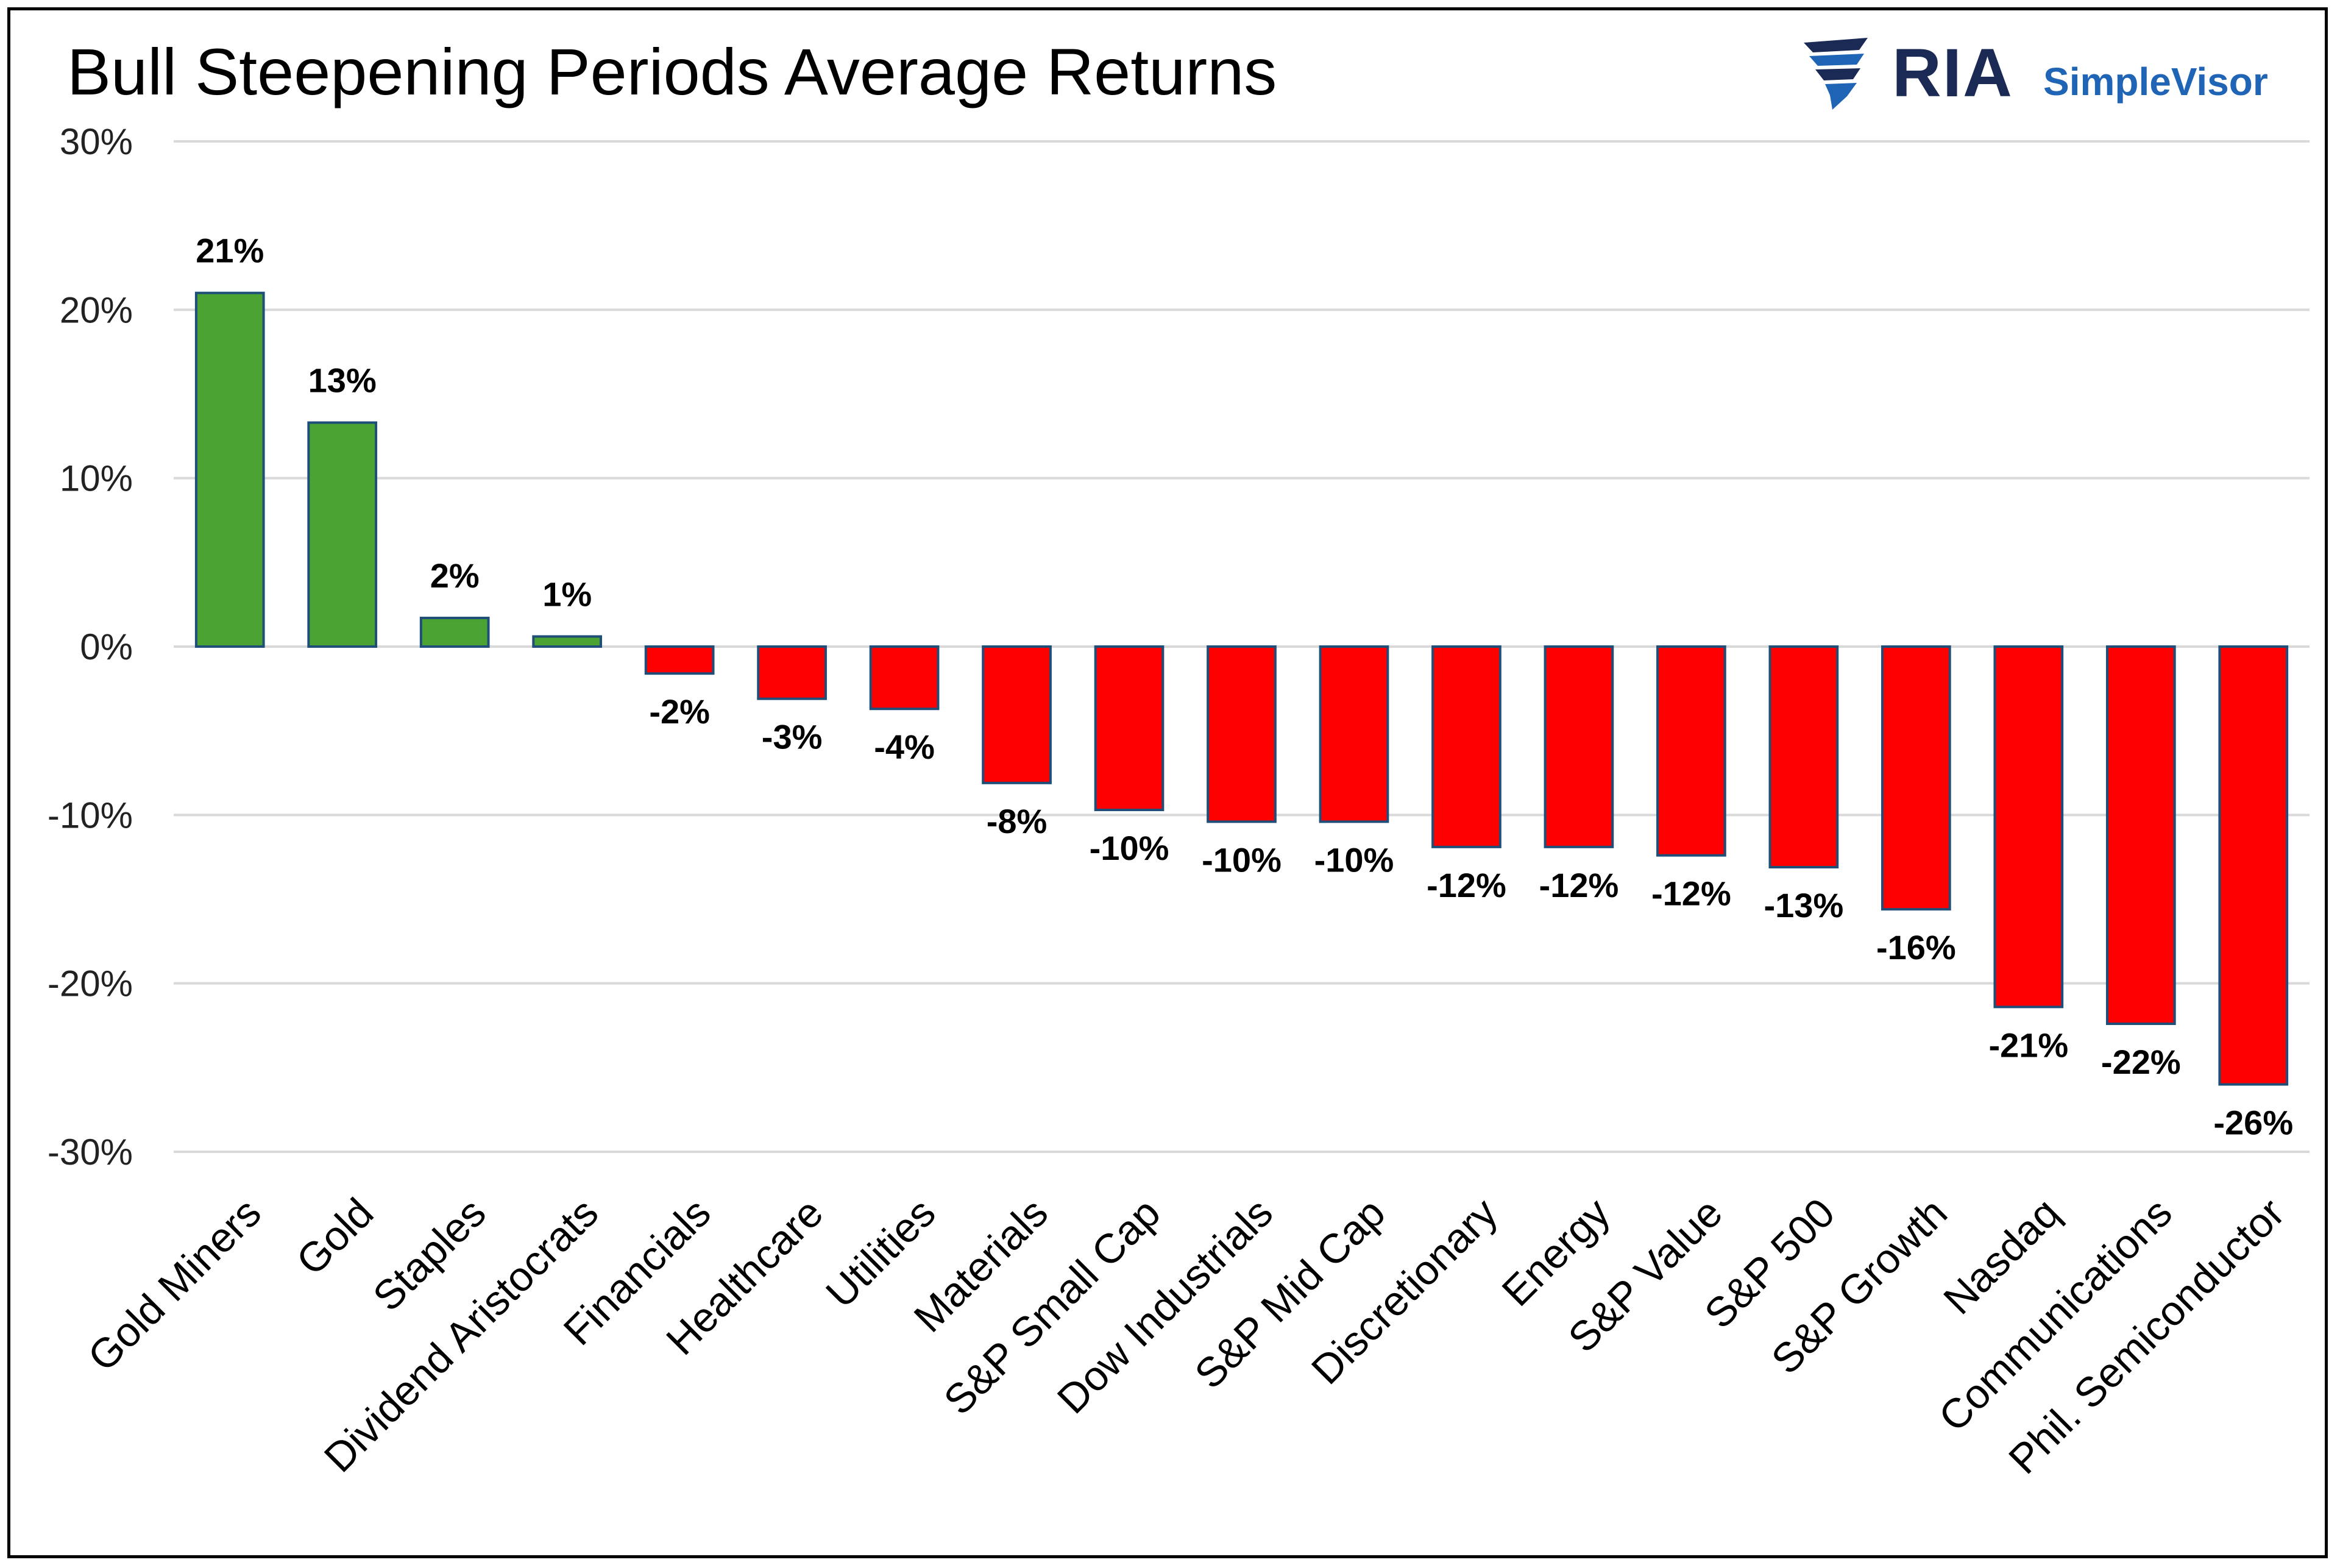  What do you see at coordinates (1804, 905) in the screenshot?
I see `data-label: -13%` at bounding box center [1804, 905].